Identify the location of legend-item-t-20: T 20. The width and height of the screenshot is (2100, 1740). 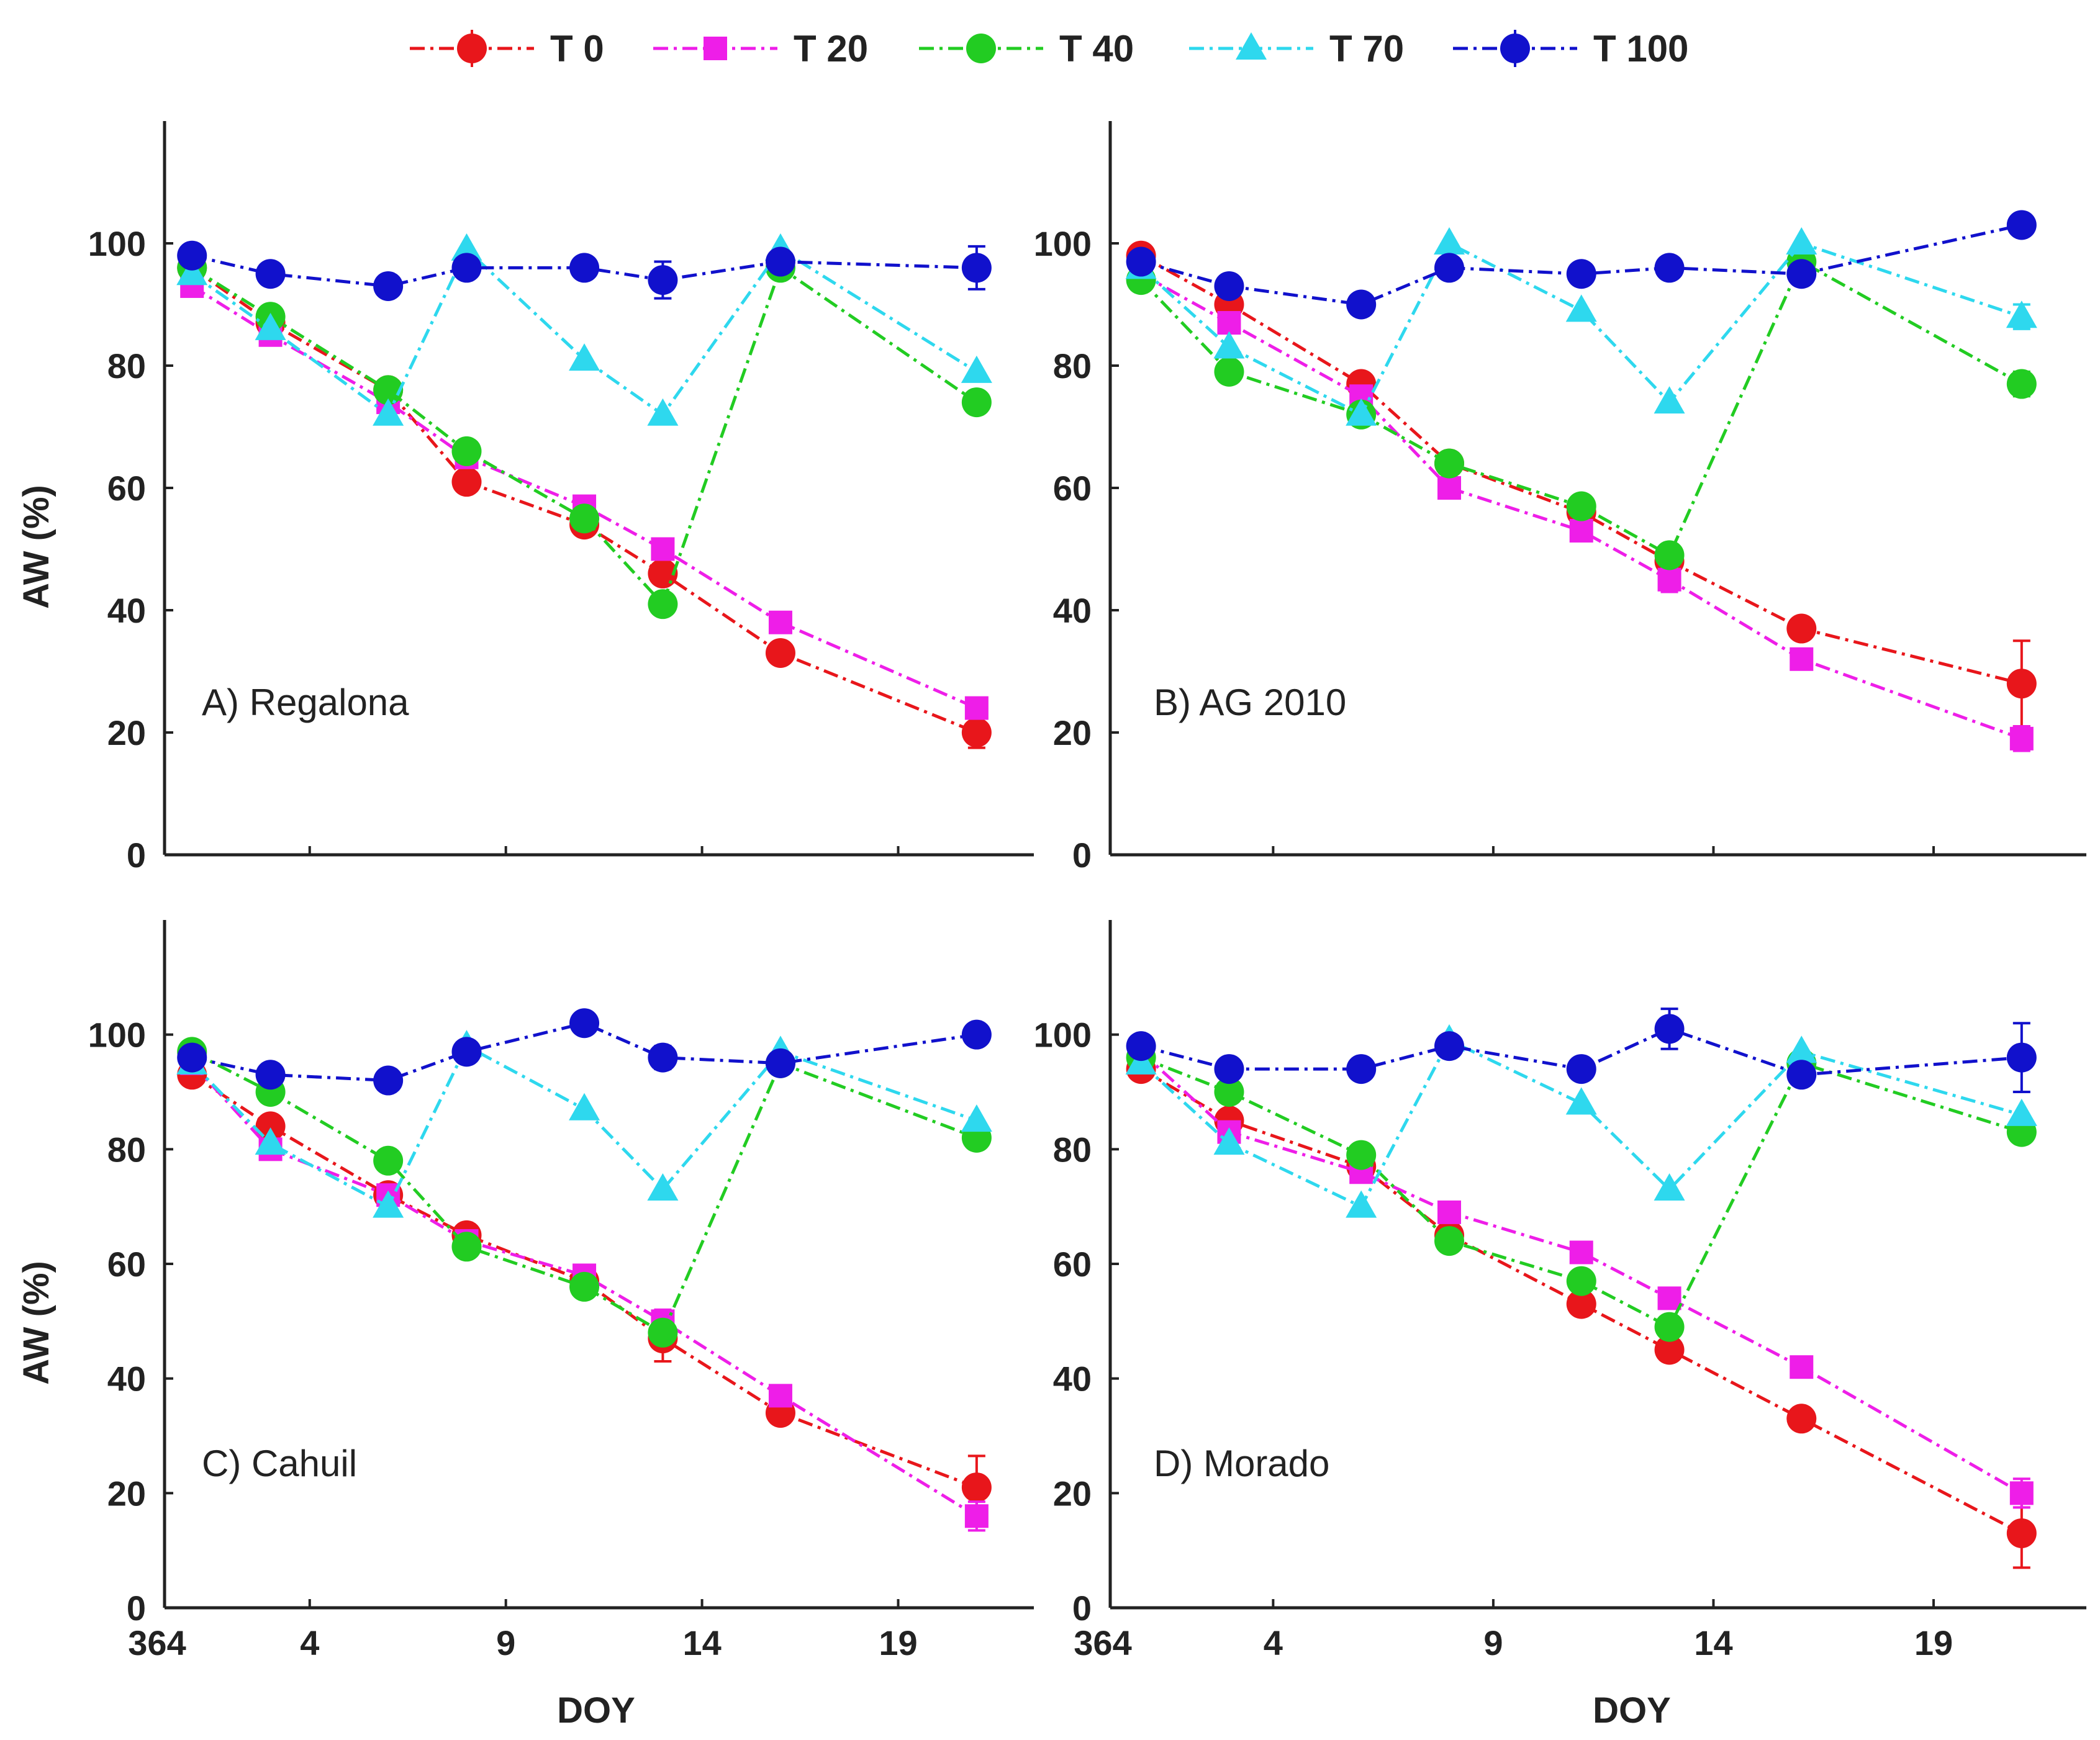
(760, 49).